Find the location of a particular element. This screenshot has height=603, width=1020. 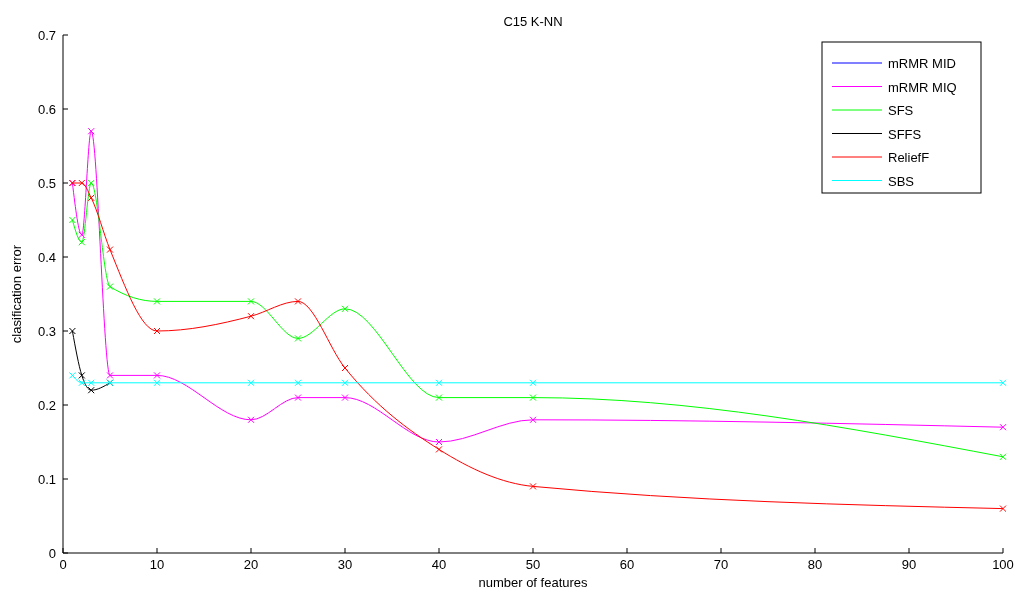

x-tick-label: 60 is located at coordinates (627, 564).